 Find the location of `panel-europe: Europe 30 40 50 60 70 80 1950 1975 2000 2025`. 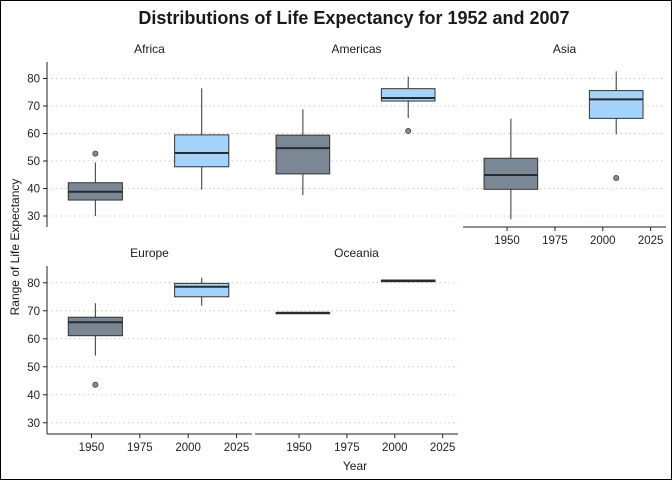

panel-europe: Europe 30 40 50 60 70 80 1950 1975 2000 2025 is located at coordinates (139, 350).